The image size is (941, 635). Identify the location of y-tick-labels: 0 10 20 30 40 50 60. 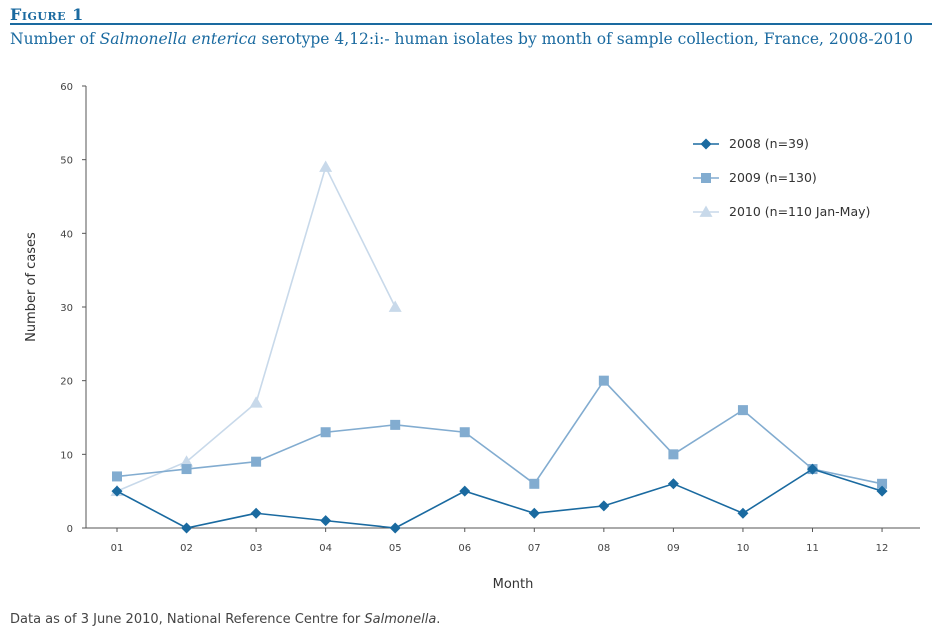
(66, 308).